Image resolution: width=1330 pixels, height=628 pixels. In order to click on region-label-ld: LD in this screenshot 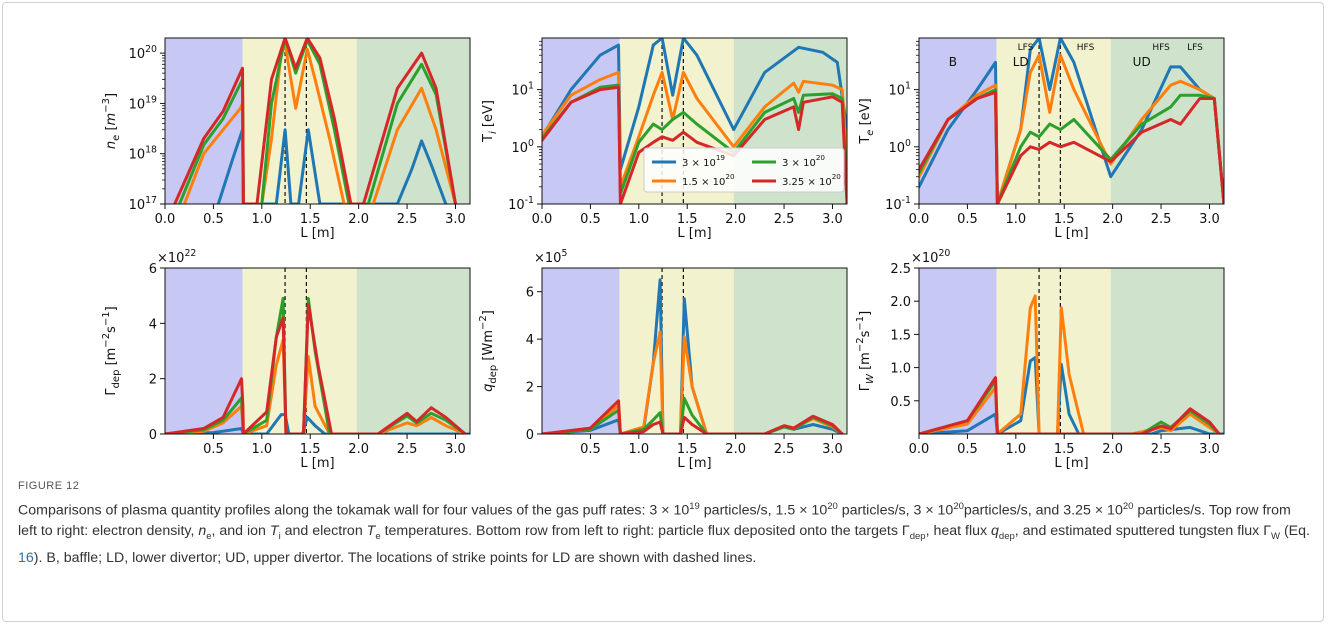, I will do `click(1021, 62)`.